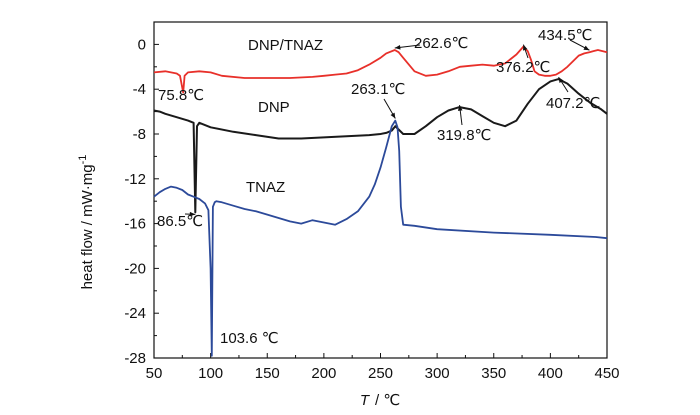  Describe the element at coordinates (154, 373) in the screenshot. I see `x-tick-label: 50` at that location.